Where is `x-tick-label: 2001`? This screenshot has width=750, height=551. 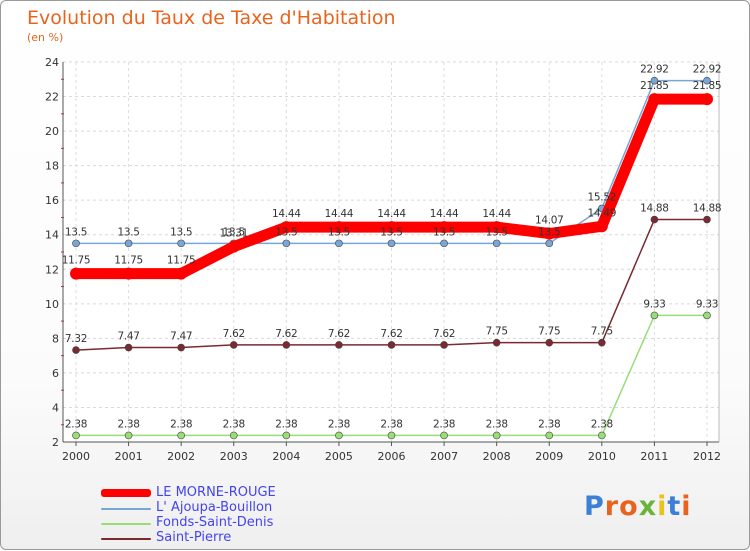
x-tick-label: 2001 is located at coordinates (129, 456).